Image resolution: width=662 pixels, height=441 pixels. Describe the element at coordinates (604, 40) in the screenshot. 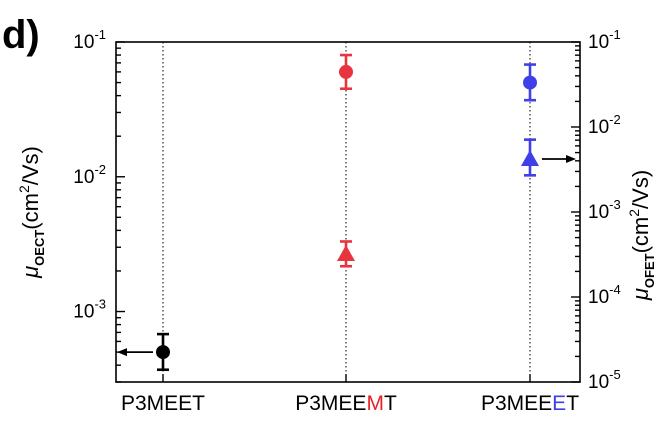

I see `right-tick-label: 10⁻¹` at that location.